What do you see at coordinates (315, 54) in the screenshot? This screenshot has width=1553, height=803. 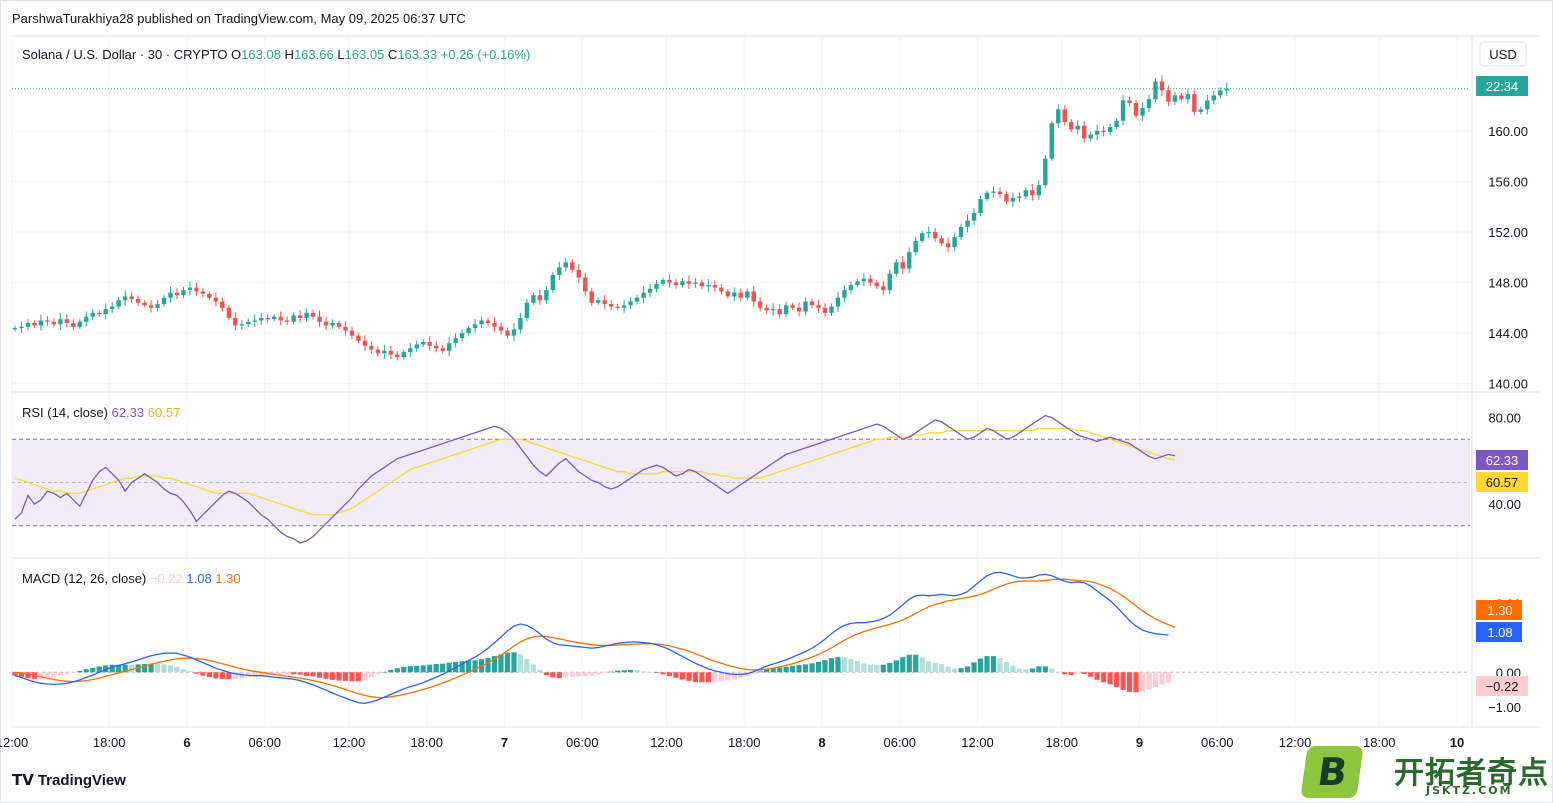 I see `legend-part: 163.66` at bounding box center [315, 54].